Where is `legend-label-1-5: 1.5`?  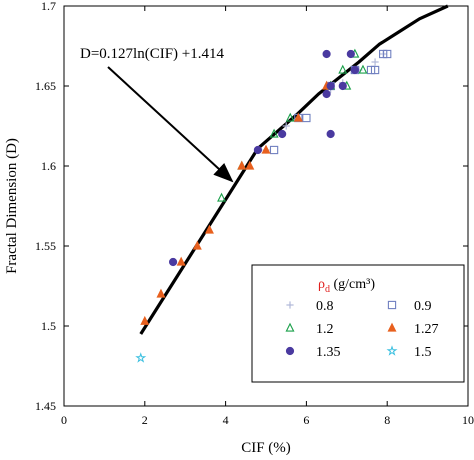 legend-label-1-5: 1.5 is located at coordinates (423, 352).